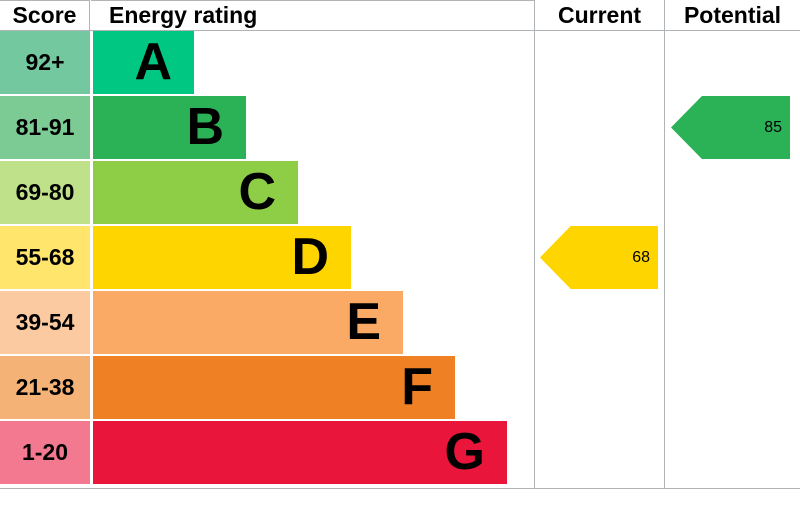 The width and height of the screenshot is (800, 520). Describe the element at coordinates (195, 192) in the screenshot. I see `band-c-bar: C` at that location.